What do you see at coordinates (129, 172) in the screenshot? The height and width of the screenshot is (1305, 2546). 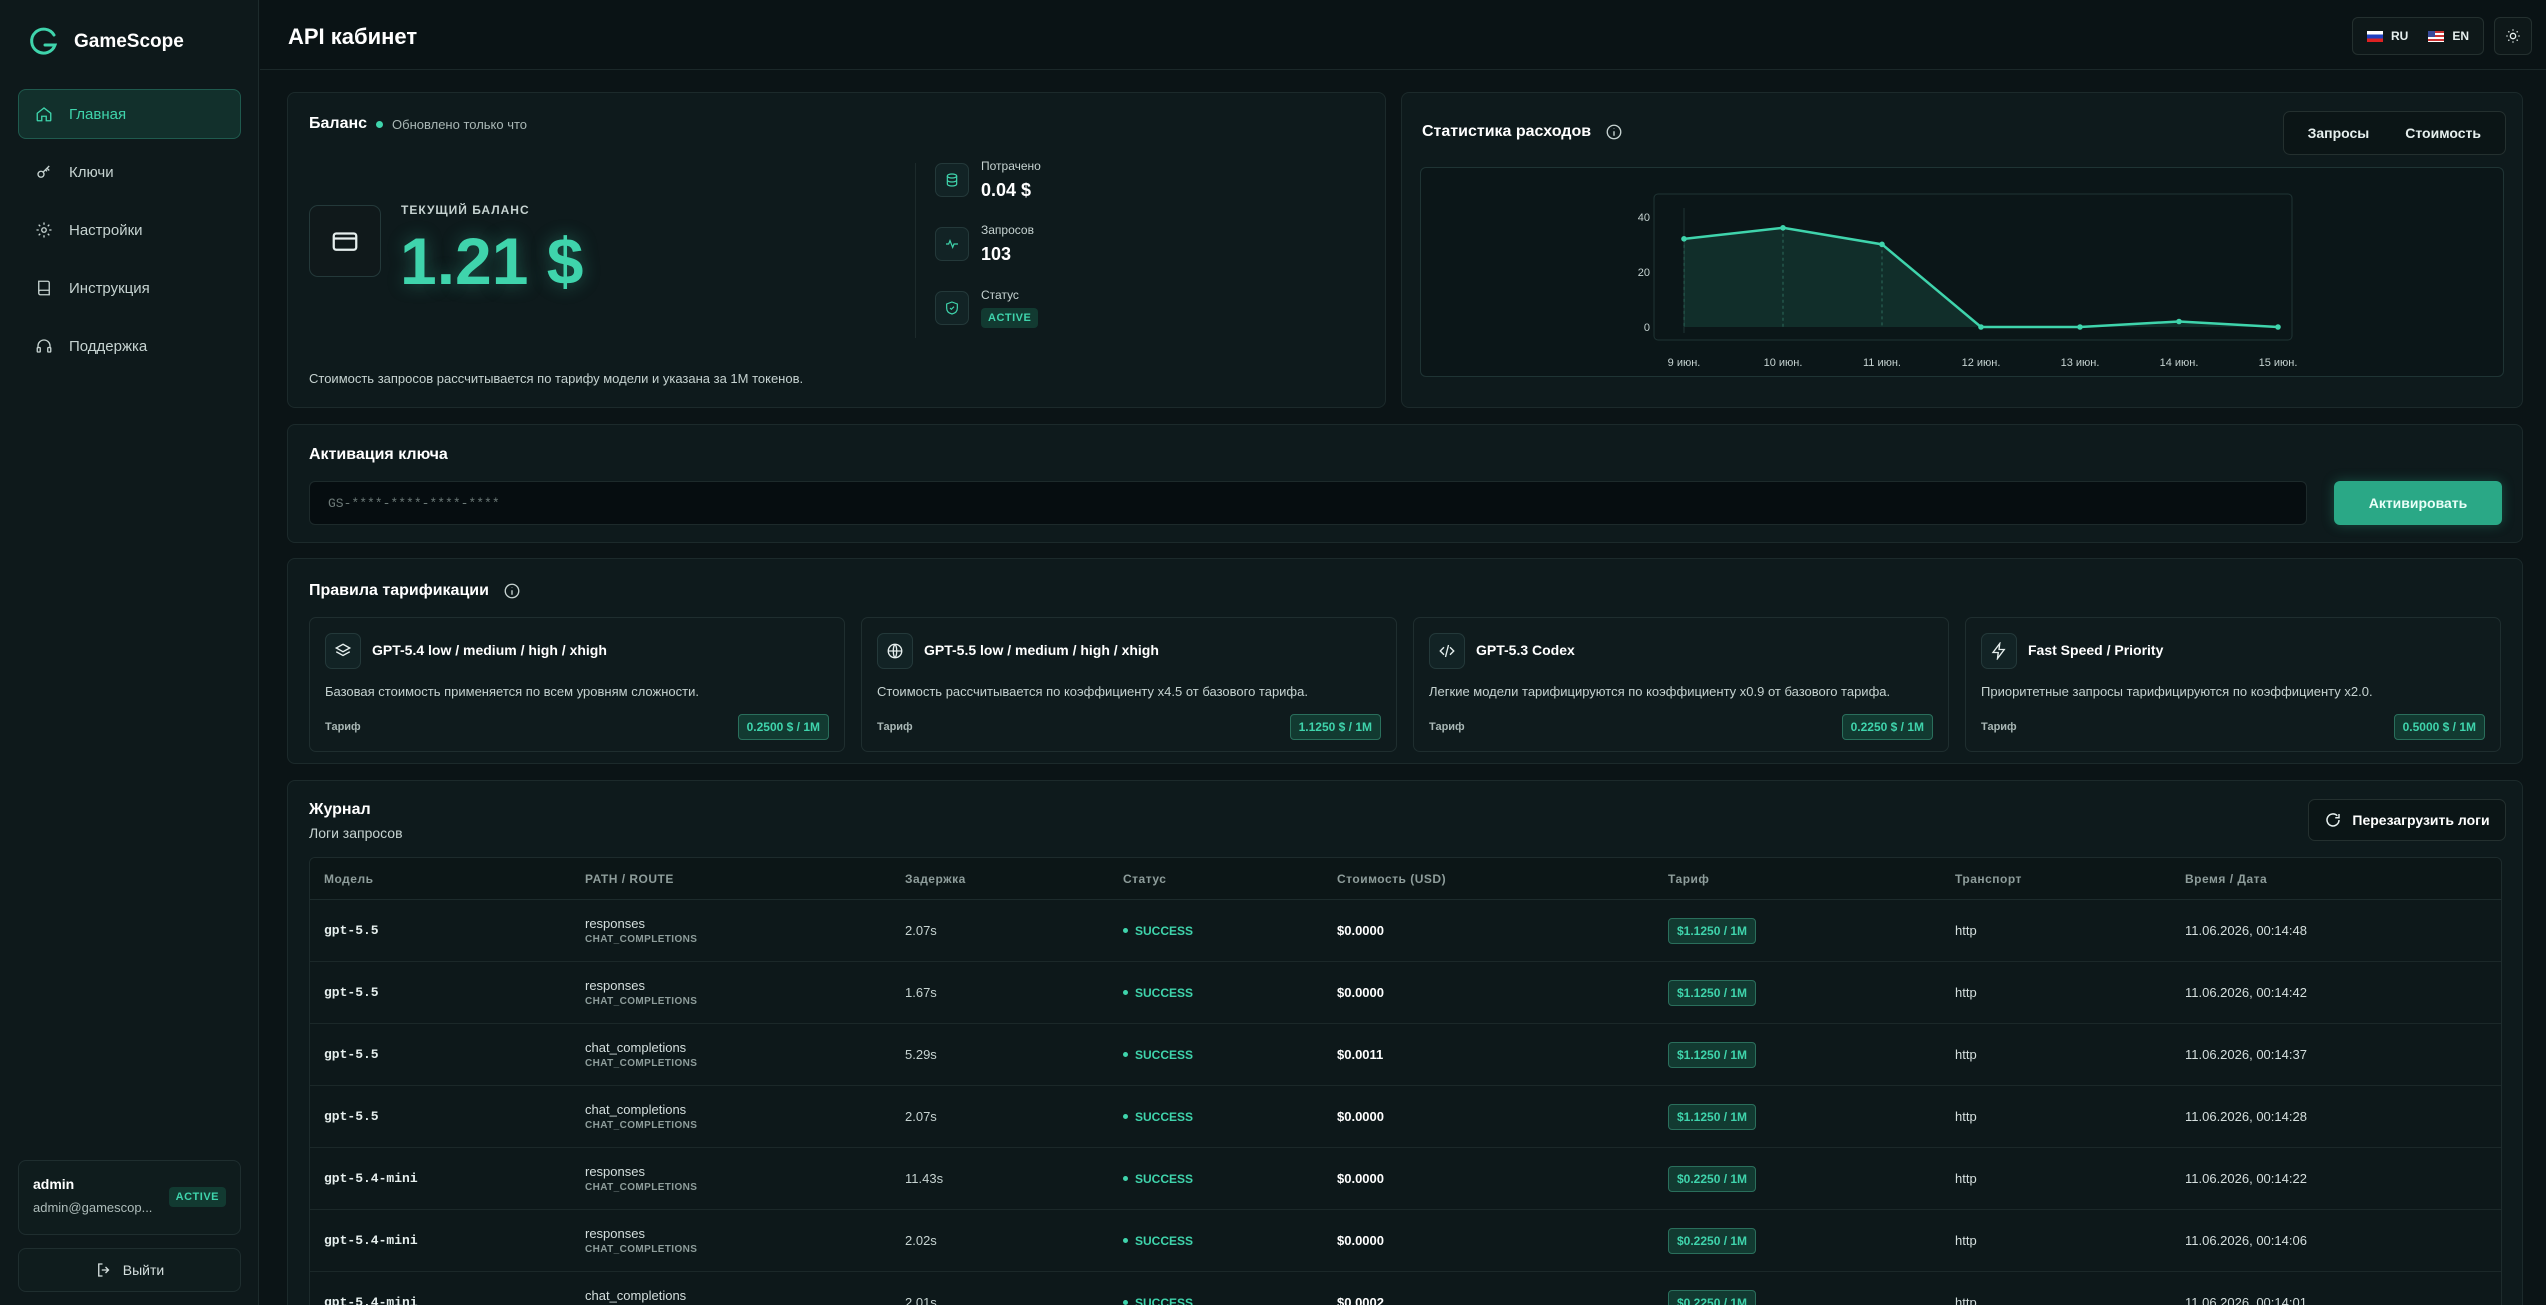 I see `sidebar-item-keys: Ключи` at bounding box center [129, 172].